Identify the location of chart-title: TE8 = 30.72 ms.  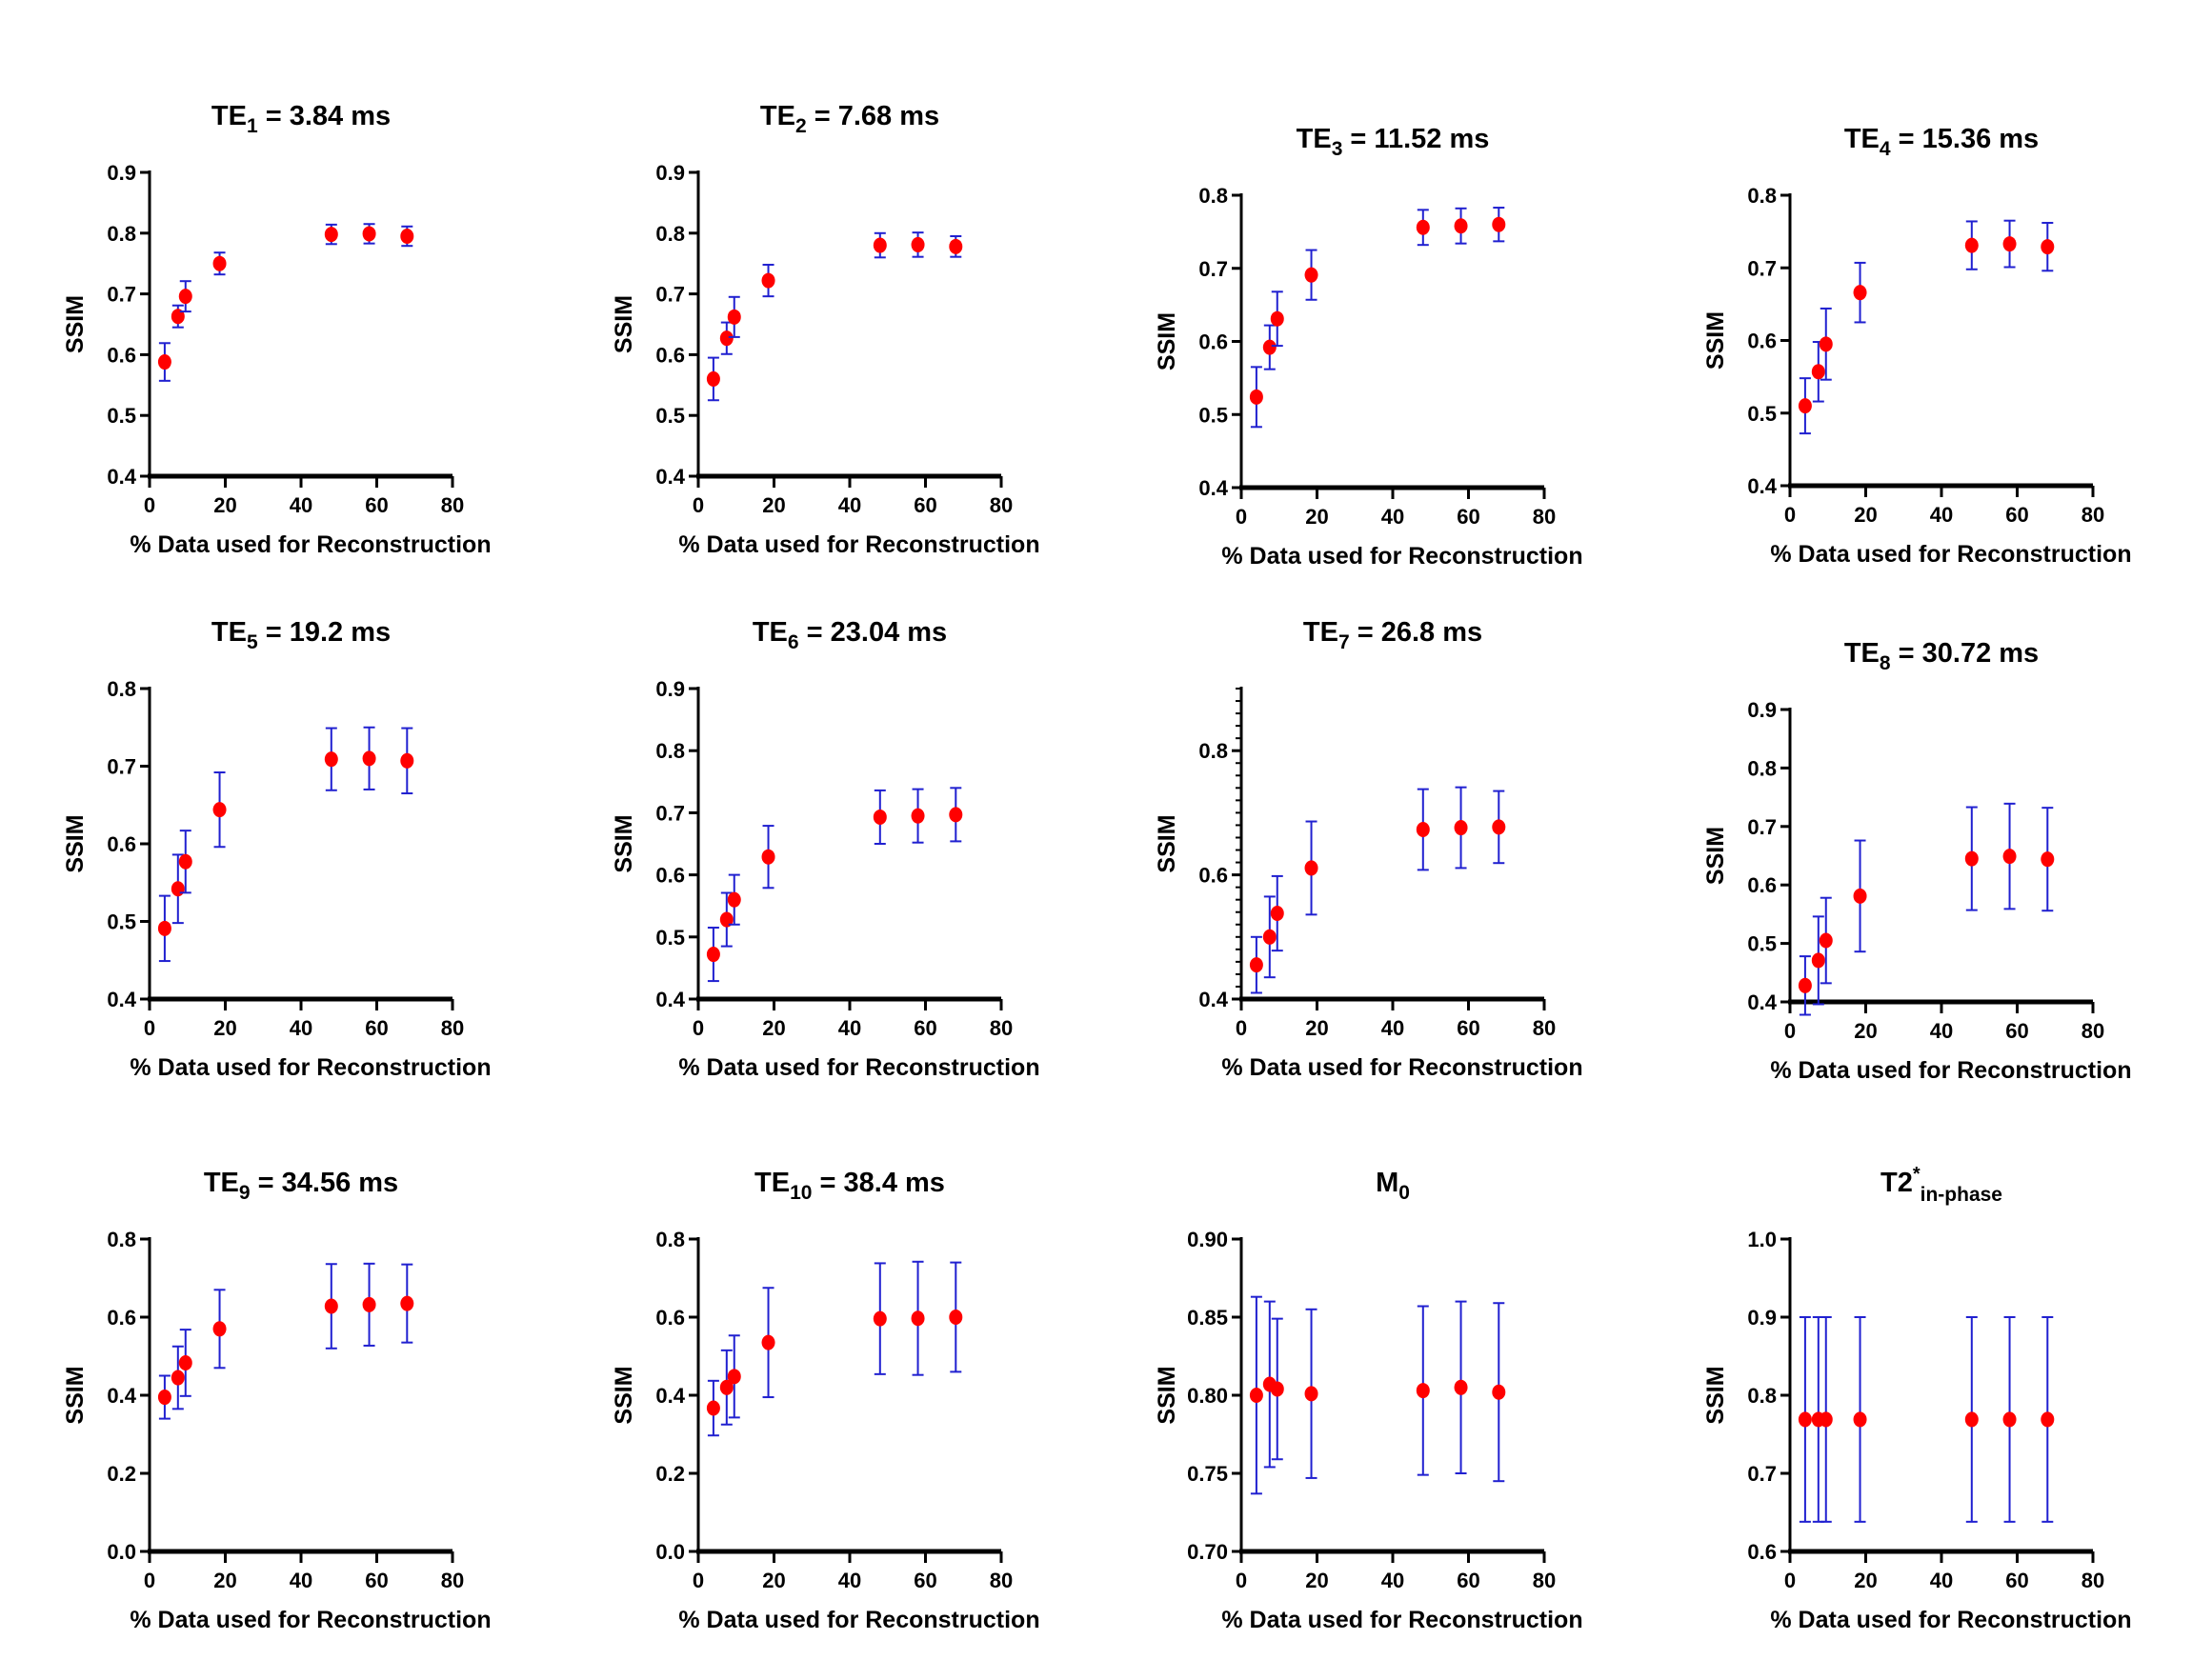
(1942, 656).